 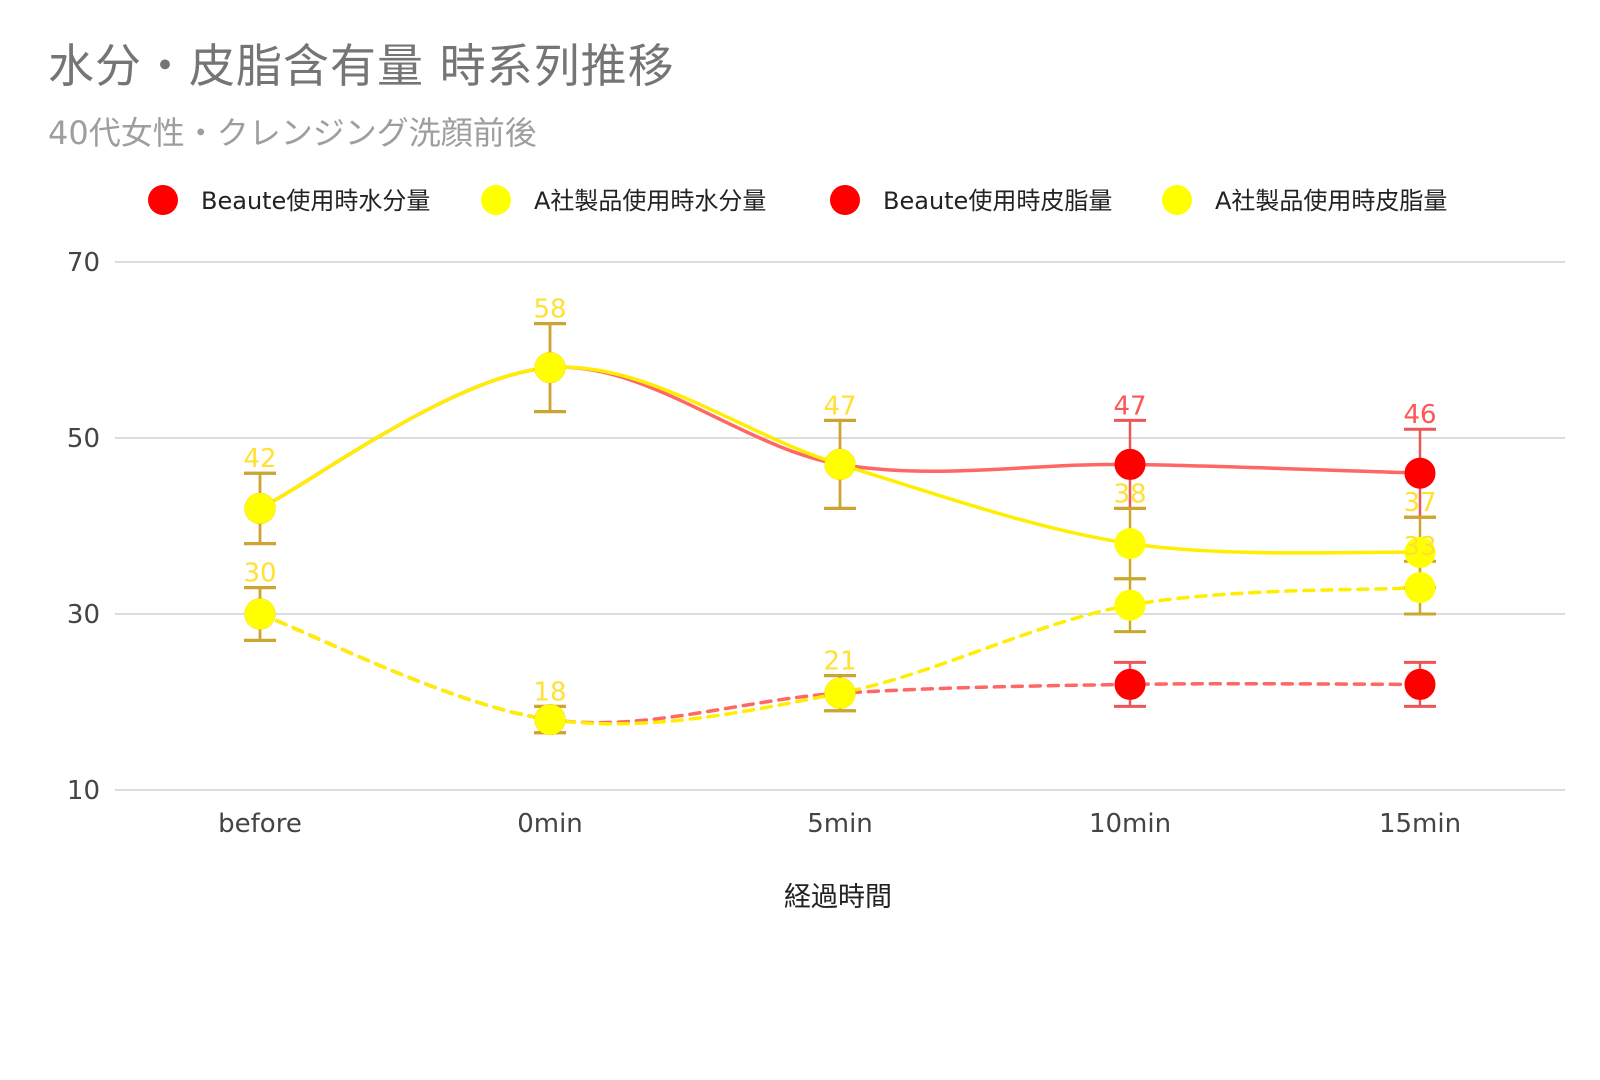 I want to click on legend-item-1: A社製品使用時水分量, so click(x=623, y=200).